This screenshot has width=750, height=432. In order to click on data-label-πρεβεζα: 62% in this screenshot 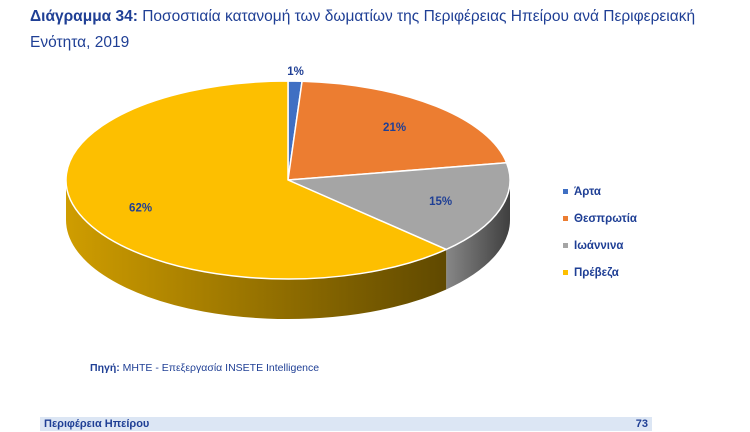, I will do `click(140, 209)`.